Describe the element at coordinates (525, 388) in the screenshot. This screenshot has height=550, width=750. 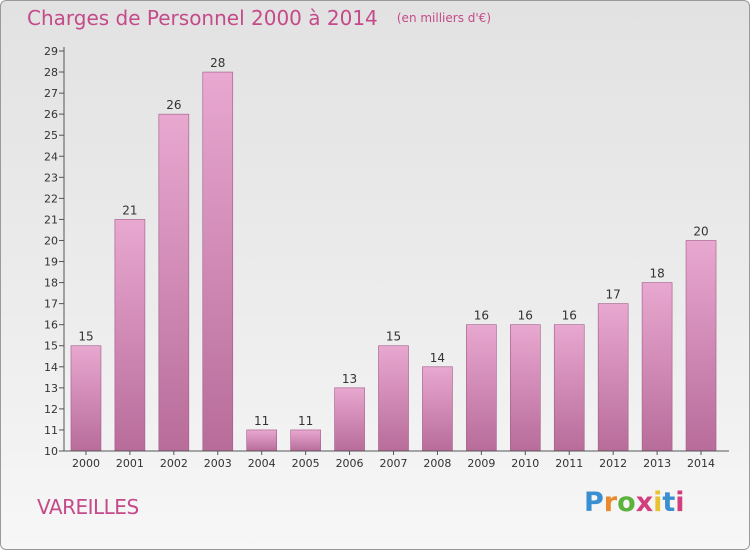
I see `bar-2010` at that location.